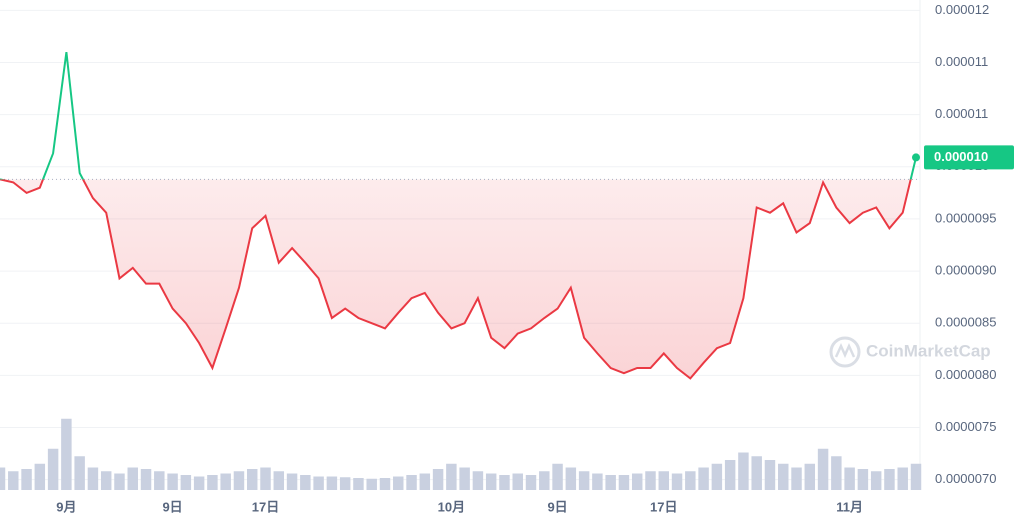 Image resolution: width=1024 pixels, height=530 pixels. What do you see at coordinates (965, 478) in the screenshot?
I see `y-tick-label: 0.0000070` at bounding box center [965, 478].